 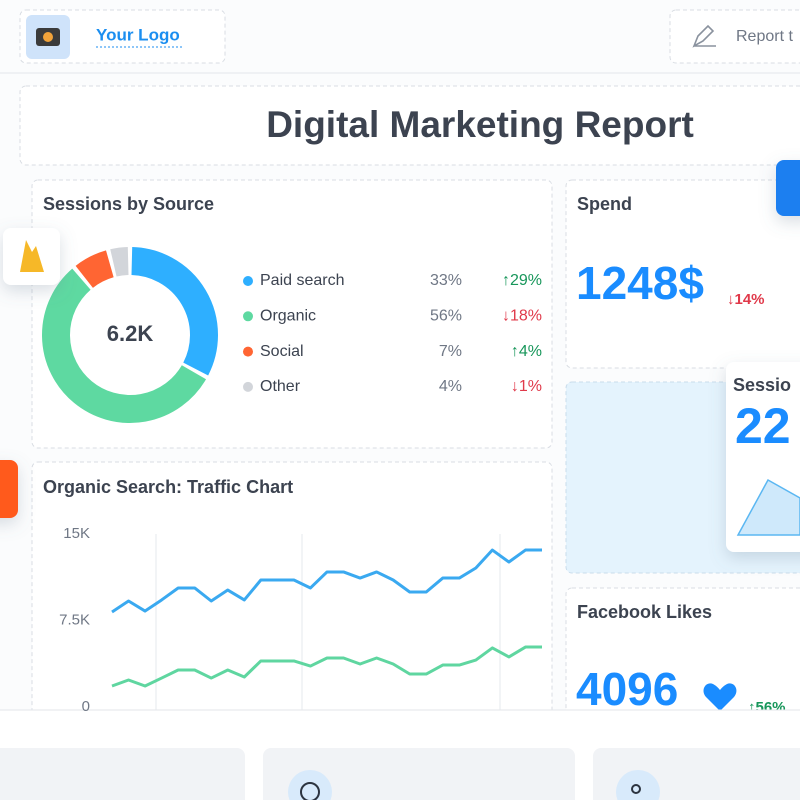 I want to click on logo-box, so click(x=122, y=36).